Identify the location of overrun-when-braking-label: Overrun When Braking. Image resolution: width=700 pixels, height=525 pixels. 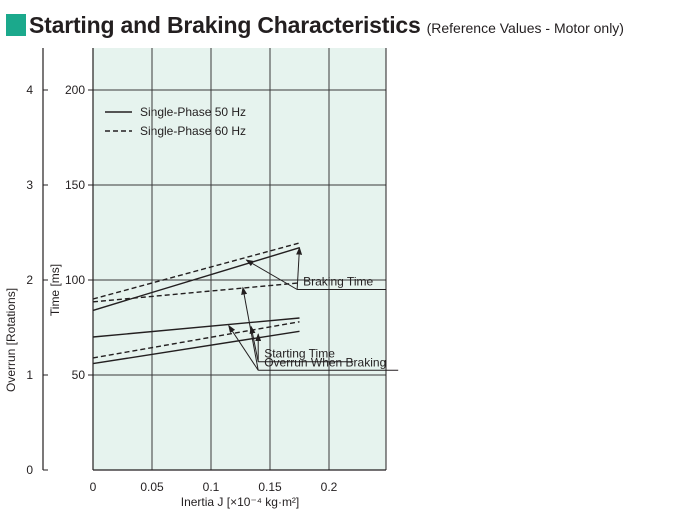
(325, 362).